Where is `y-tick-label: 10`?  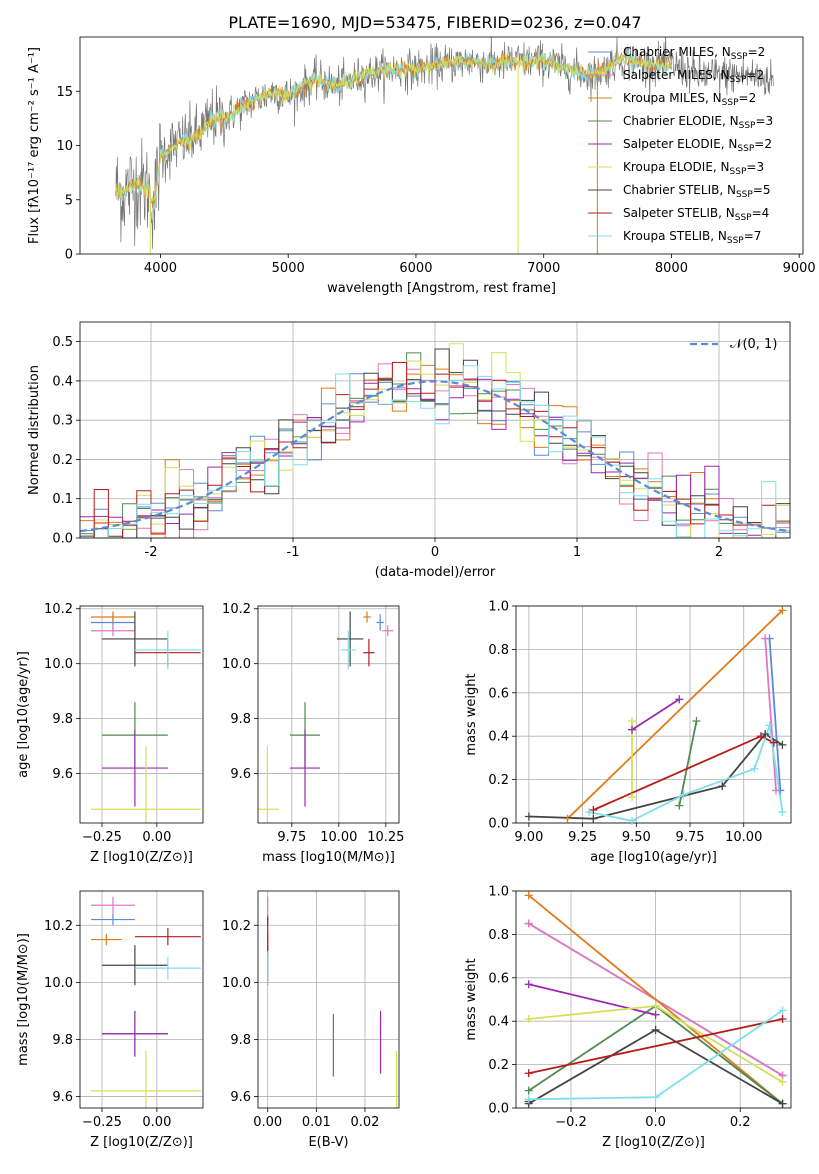 y-tick-label: 10 is located at coordinates (64, 146).